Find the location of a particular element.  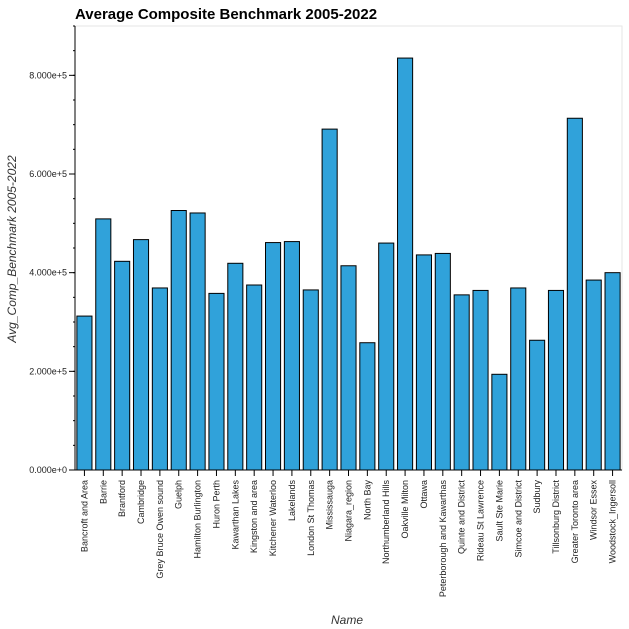

x-tick-label: Kawarthan Lakes is located at coordinates (235, 515).